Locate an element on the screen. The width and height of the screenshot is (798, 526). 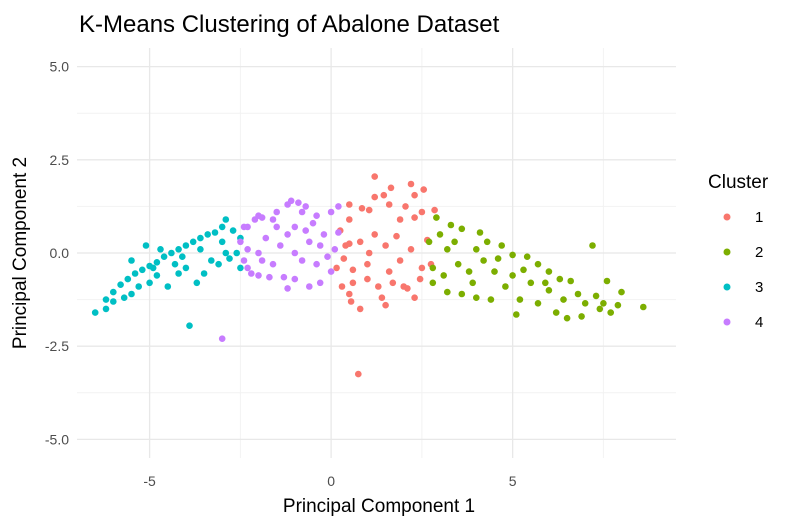
x-tick-label: 5 is located at coordinates (513, 481).